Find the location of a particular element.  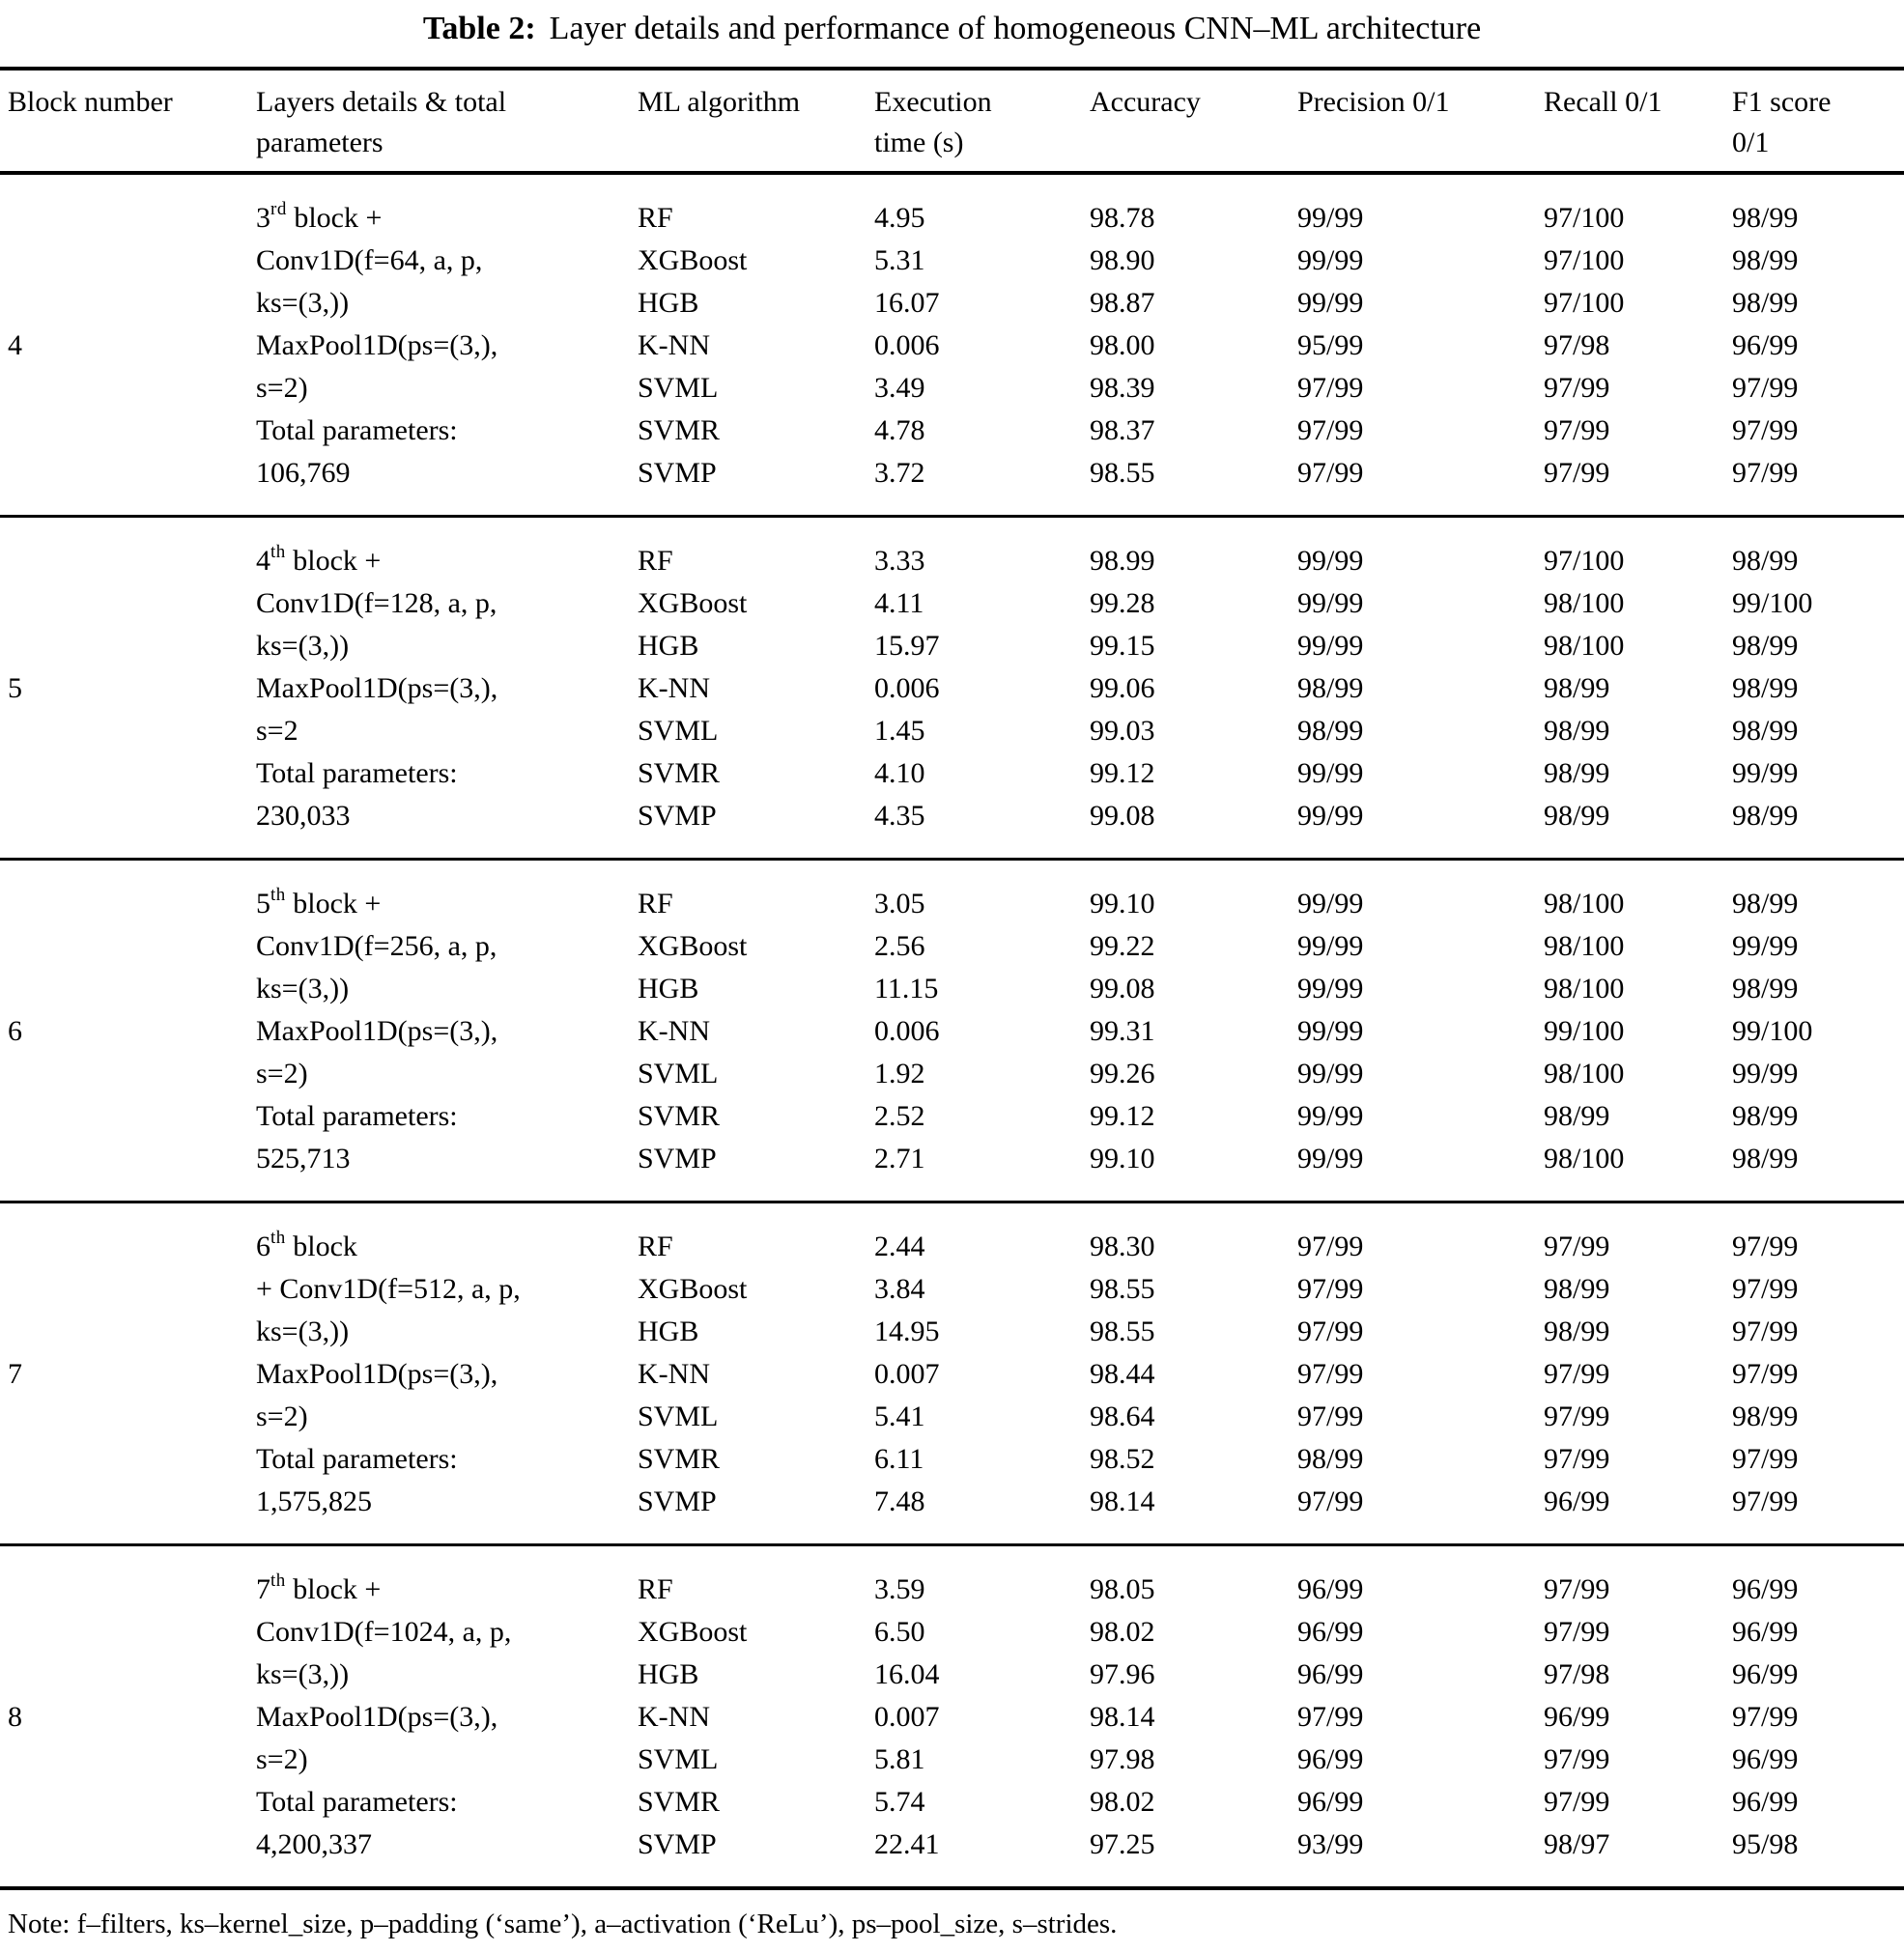

execution-time-cell: 3.72 is located at coordinates (899, 473).